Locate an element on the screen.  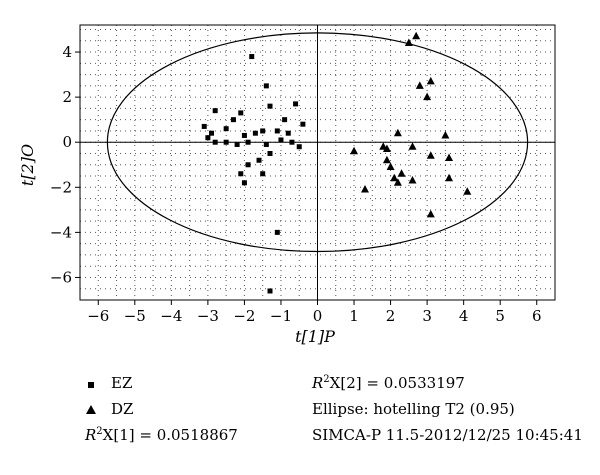
r2x2-stat: R2X[2] = 0.0533197 is located at coordinates (388, 383).